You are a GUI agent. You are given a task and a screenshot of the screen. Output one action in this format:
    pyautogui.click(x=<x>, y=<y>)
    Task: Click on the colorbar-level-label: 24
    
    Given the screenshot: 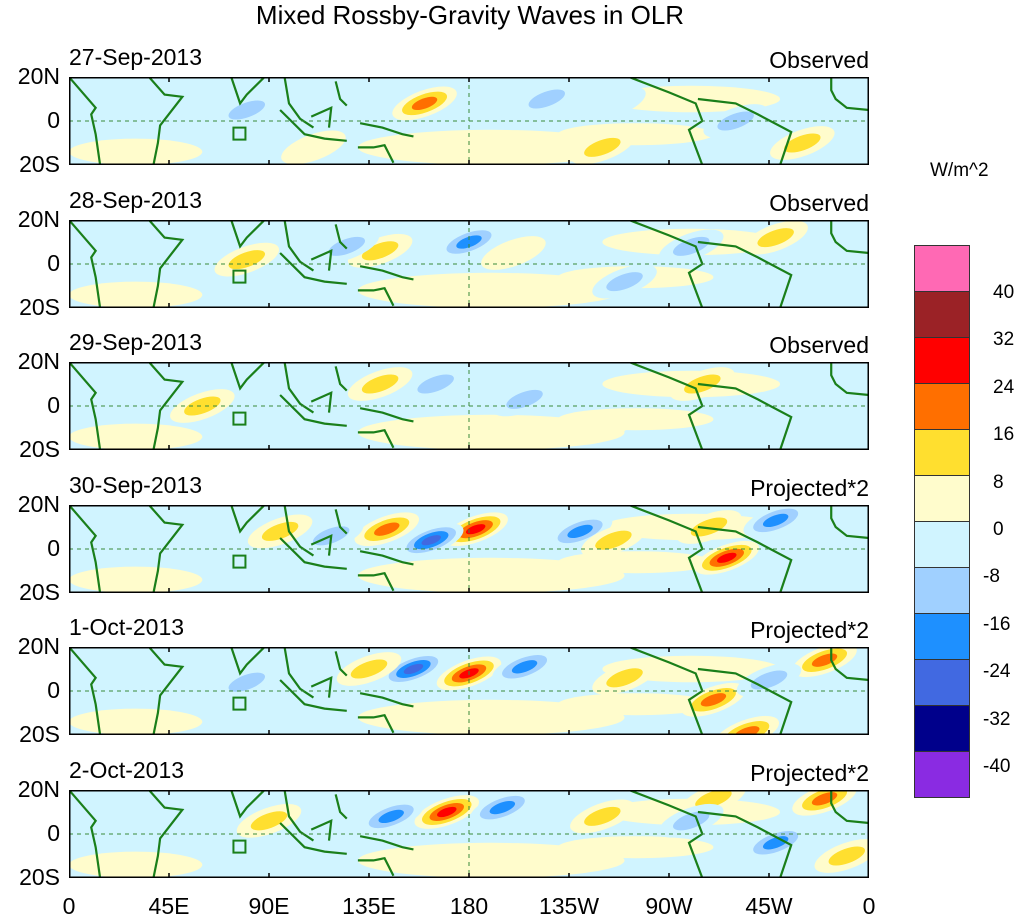 What is the action you would take?
    pyautogui.click(x=1004, y=387)
    